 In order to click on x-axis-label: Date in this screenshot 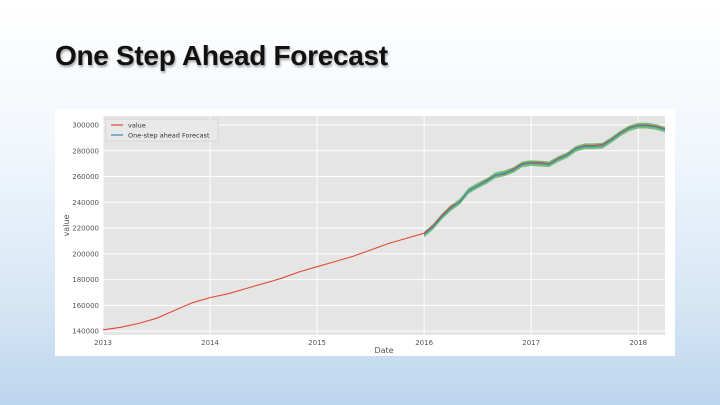, I will do `click(383, 350)`.